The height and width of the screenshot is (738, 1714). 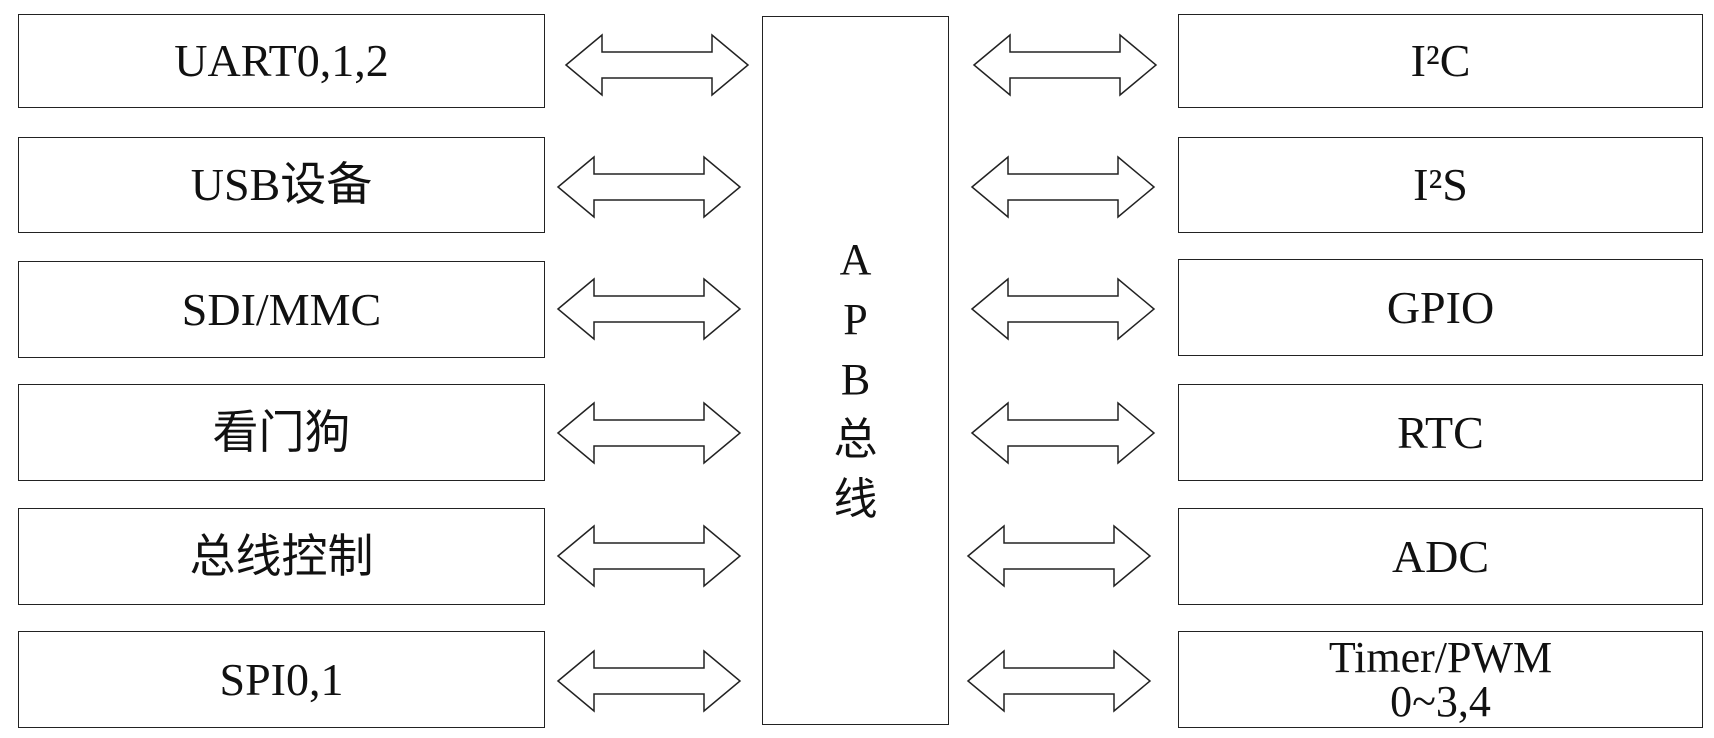 I want to click on module-rtc-label: RTC, so click(x=1440, y=432).